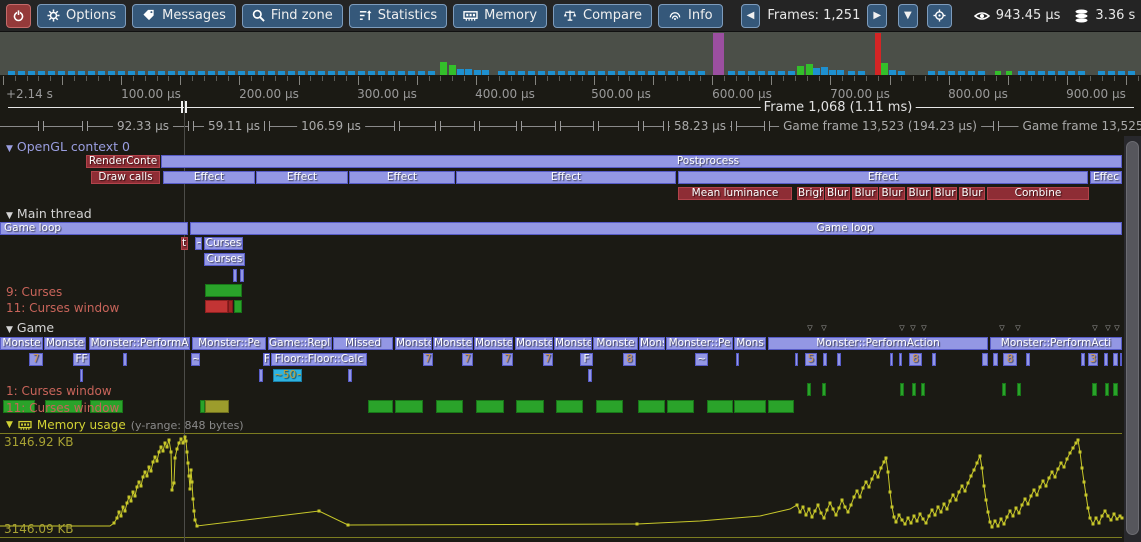  I want to click on zone-bar: Effec, so click(1106, 177).